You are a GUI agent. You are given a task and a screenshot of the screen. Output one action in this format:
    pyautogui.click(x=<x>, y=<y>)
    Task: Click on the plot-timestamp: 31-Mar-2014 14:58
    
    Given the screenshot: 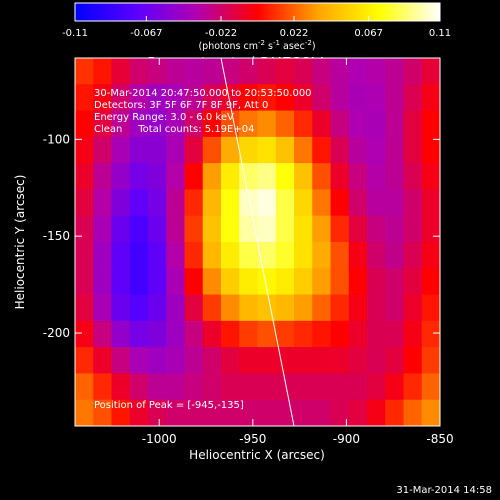 What is the action you would take?
    pyautogui.click(x=444, y=490)
    